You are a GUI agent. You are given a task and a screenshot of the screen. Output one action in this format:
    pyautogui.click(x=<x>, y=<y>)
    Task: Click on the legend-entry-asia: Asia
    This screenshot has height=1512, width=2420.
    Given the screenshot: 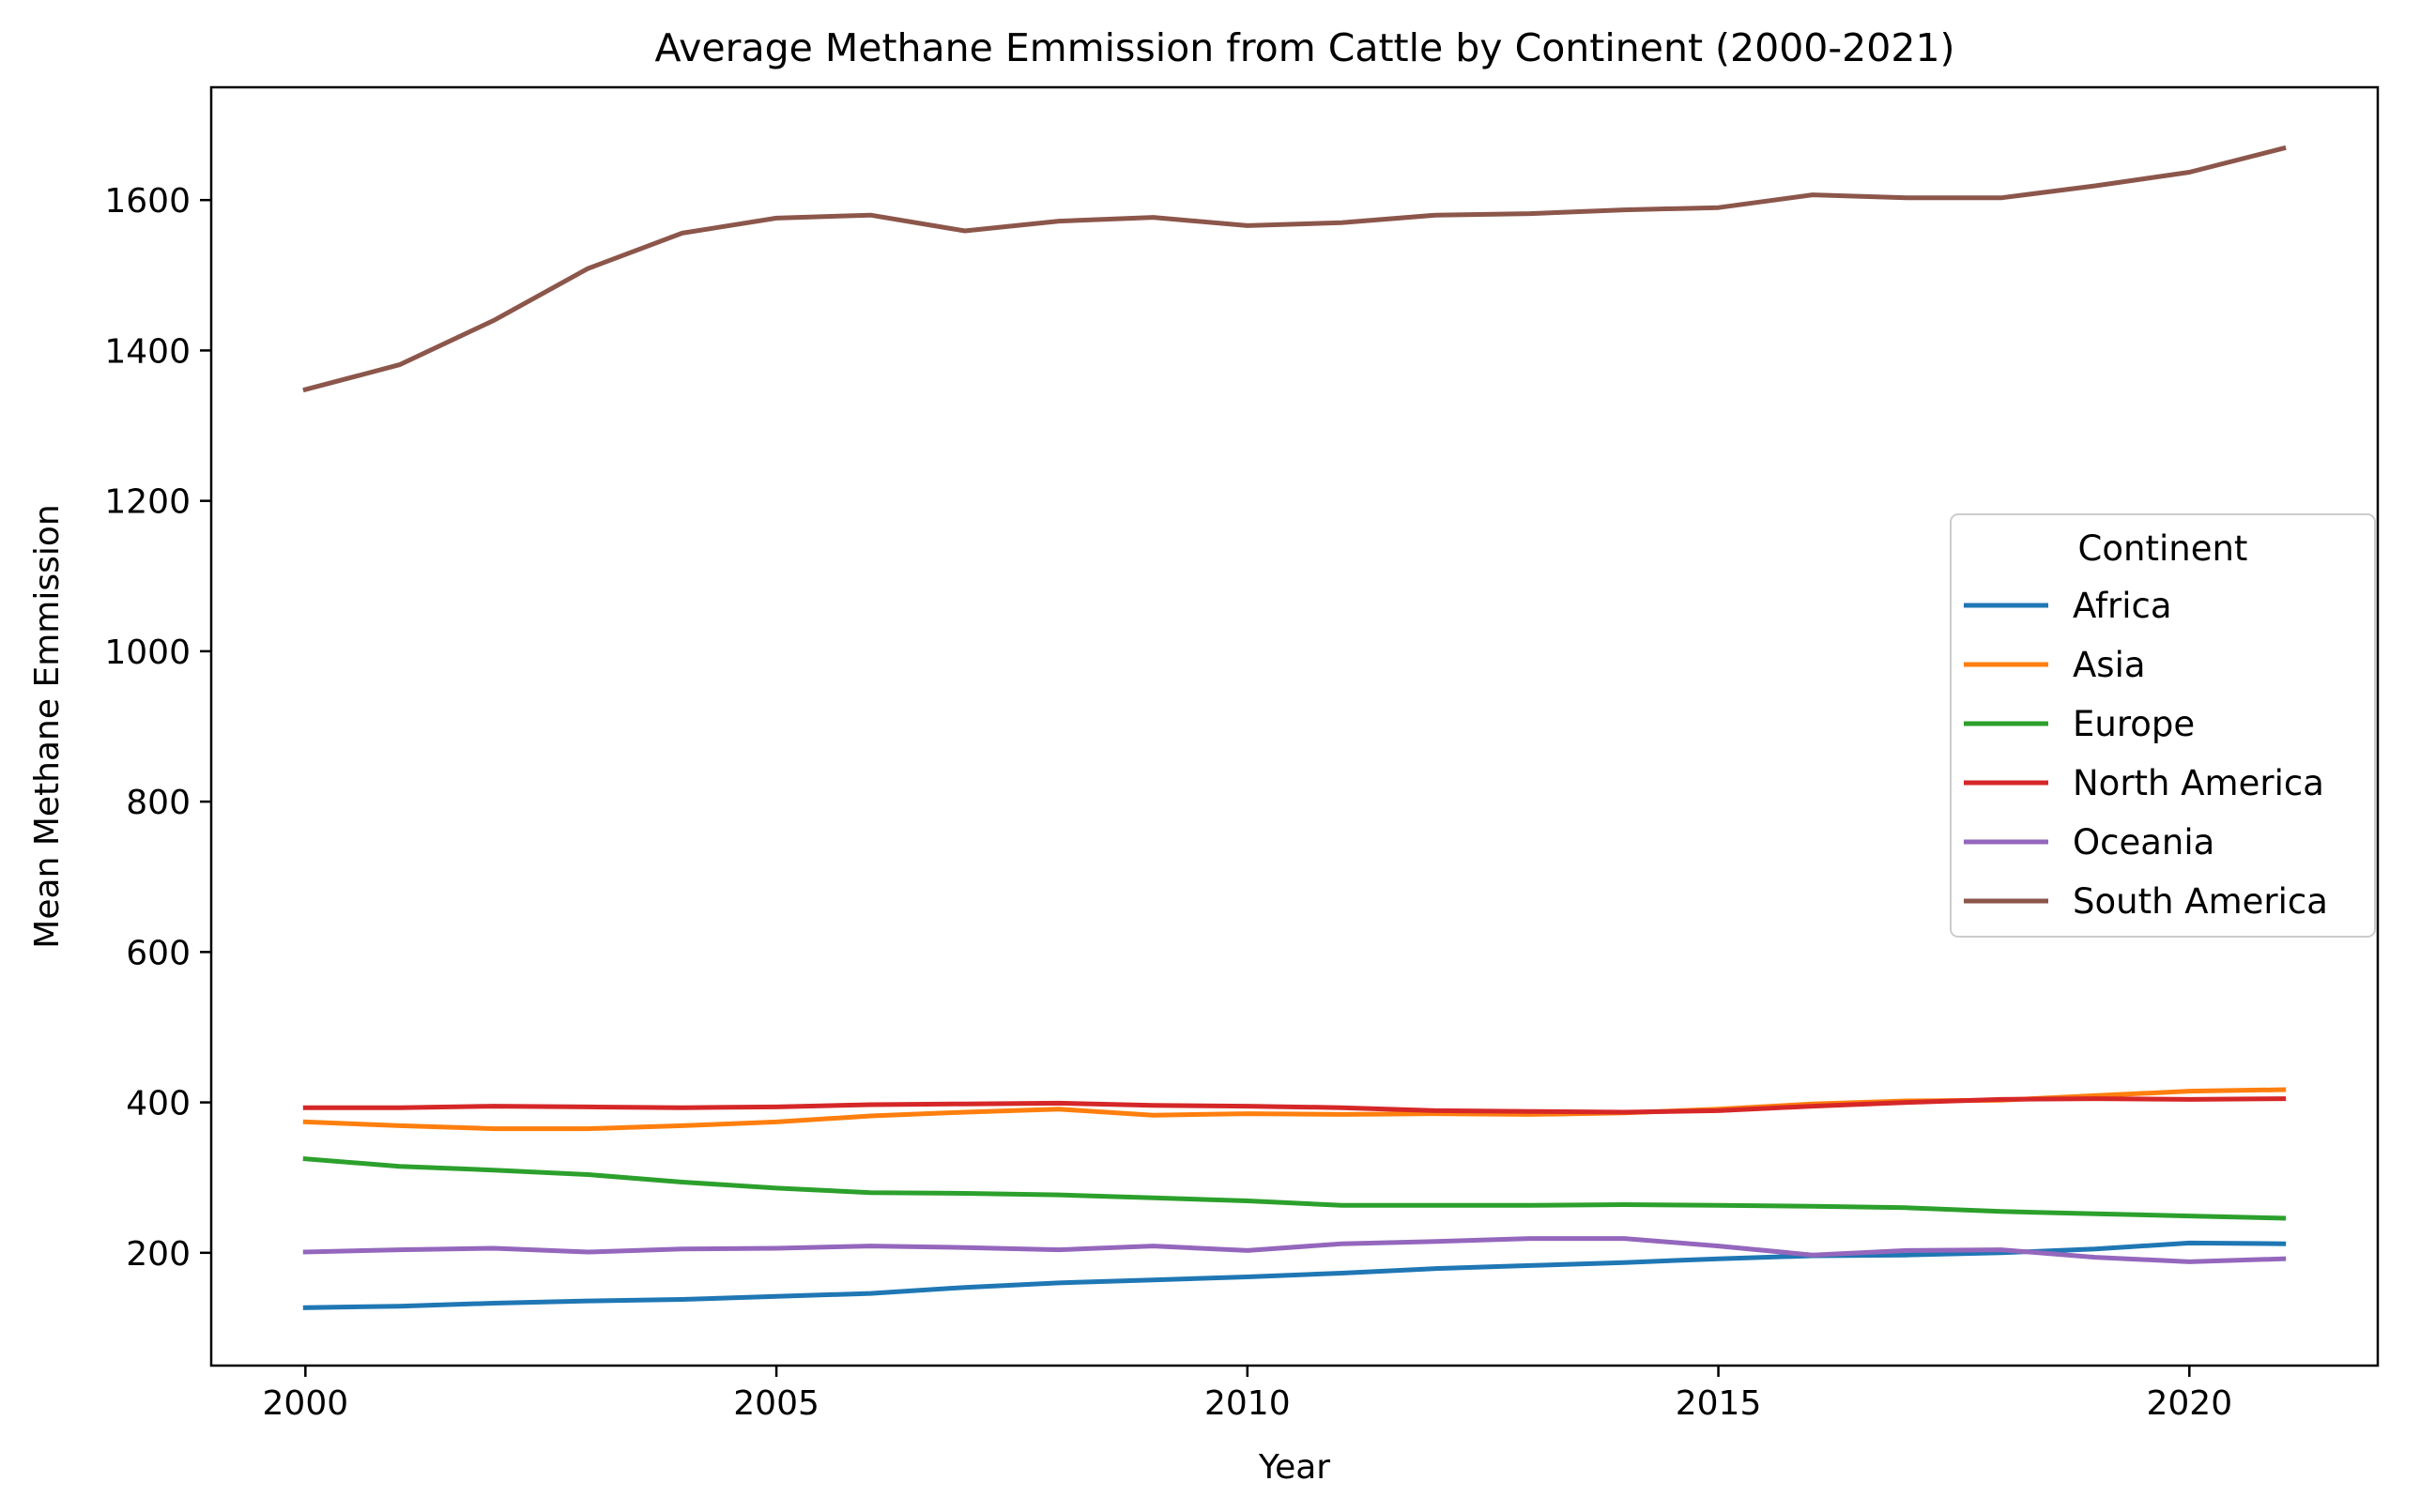 What is the action you would take?
    pyautogui.click(x=2055, y=665)
    